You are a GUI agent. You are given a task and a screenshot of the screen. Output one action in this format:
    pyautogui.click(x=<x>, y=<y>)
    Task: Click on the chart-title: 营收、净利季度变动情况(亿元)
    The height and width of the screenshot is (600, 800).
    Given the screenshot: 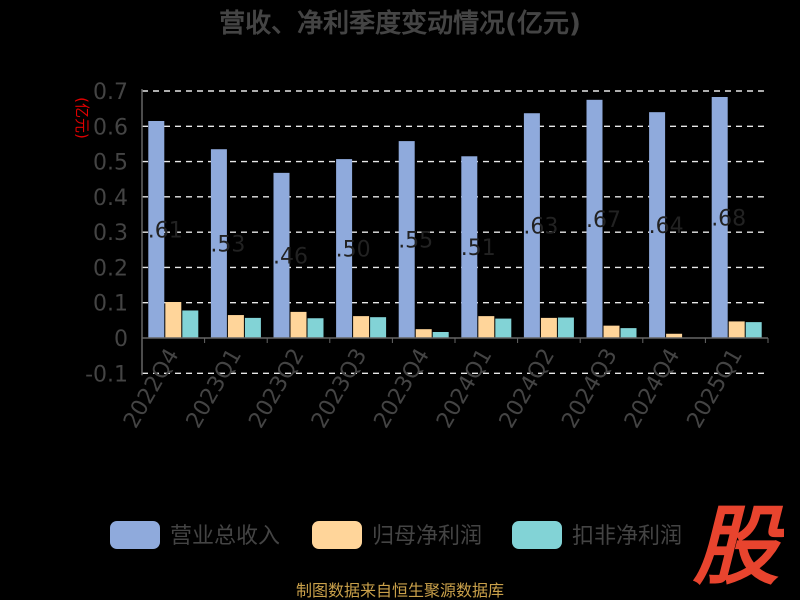 What is the action you would take?
    pyautogui.click(x=400, y=23)
    